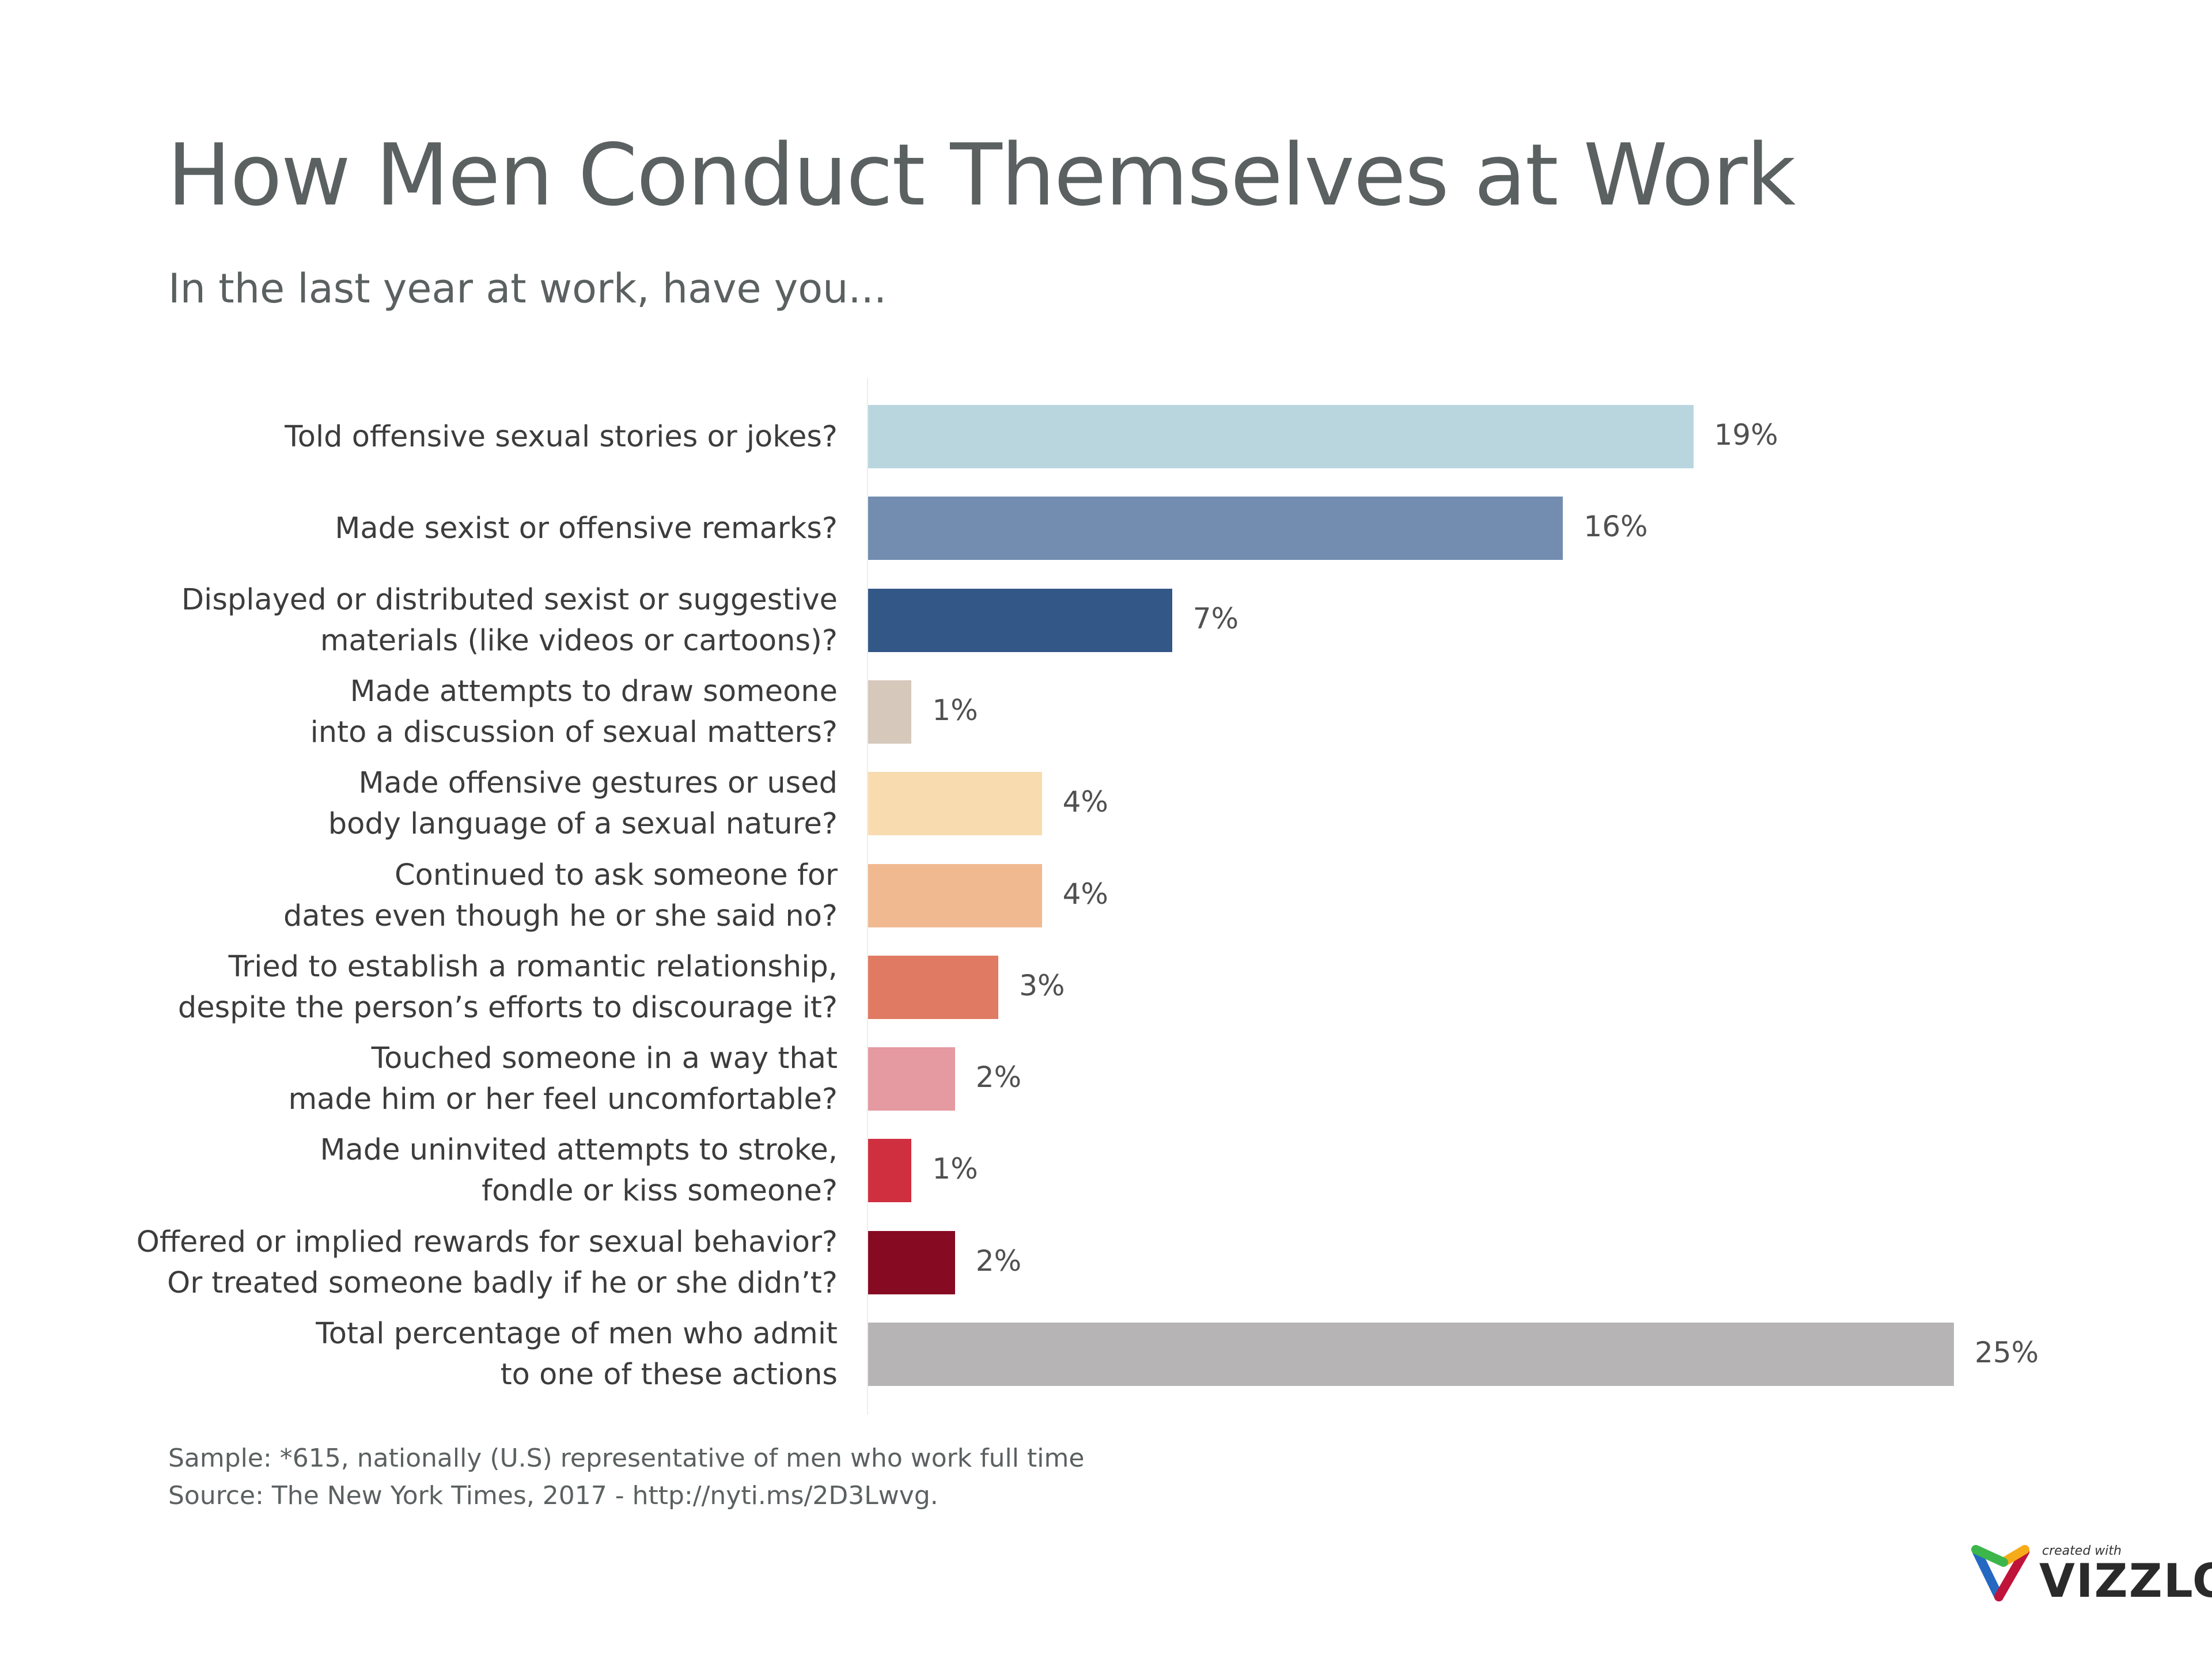 The width and height of the screenshot is (2212, 1659). I want to click on category-label: Told offensive sexual stories or jokes?, so click(561, 436).